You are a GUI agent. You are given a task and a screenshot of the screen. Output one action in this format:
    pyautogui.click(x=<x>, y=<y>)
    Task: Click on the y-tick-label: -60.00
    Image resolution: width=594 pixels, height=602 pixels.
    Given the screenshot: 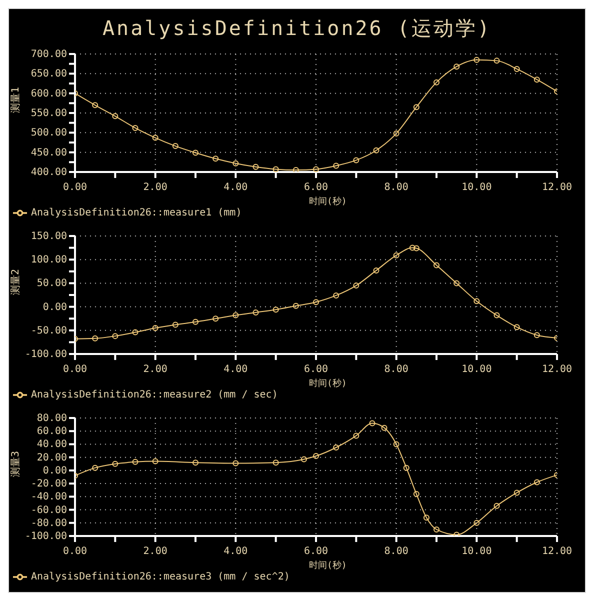 What is the action you would take?
    pyautogui.click(x=48, y=510)
    